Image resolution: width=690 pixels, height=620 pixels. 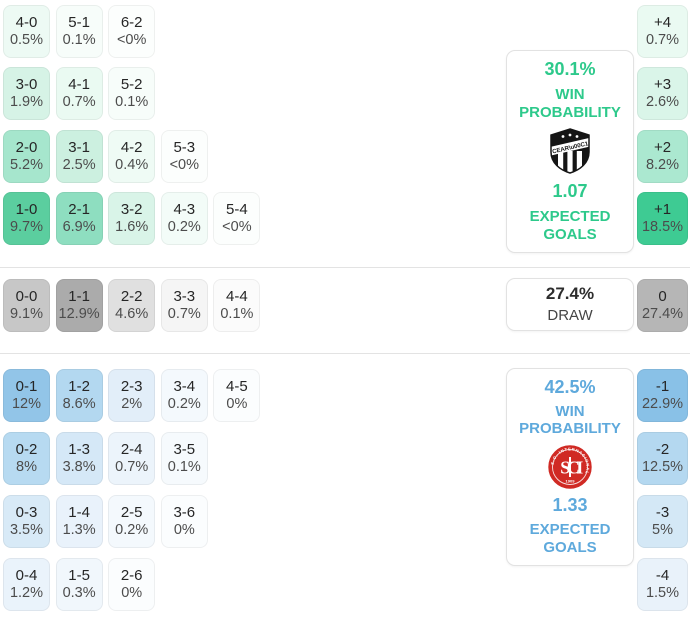 I want to click on away-score-cell-3-4: 3-4 0.2%, so click(x=184, y=395).